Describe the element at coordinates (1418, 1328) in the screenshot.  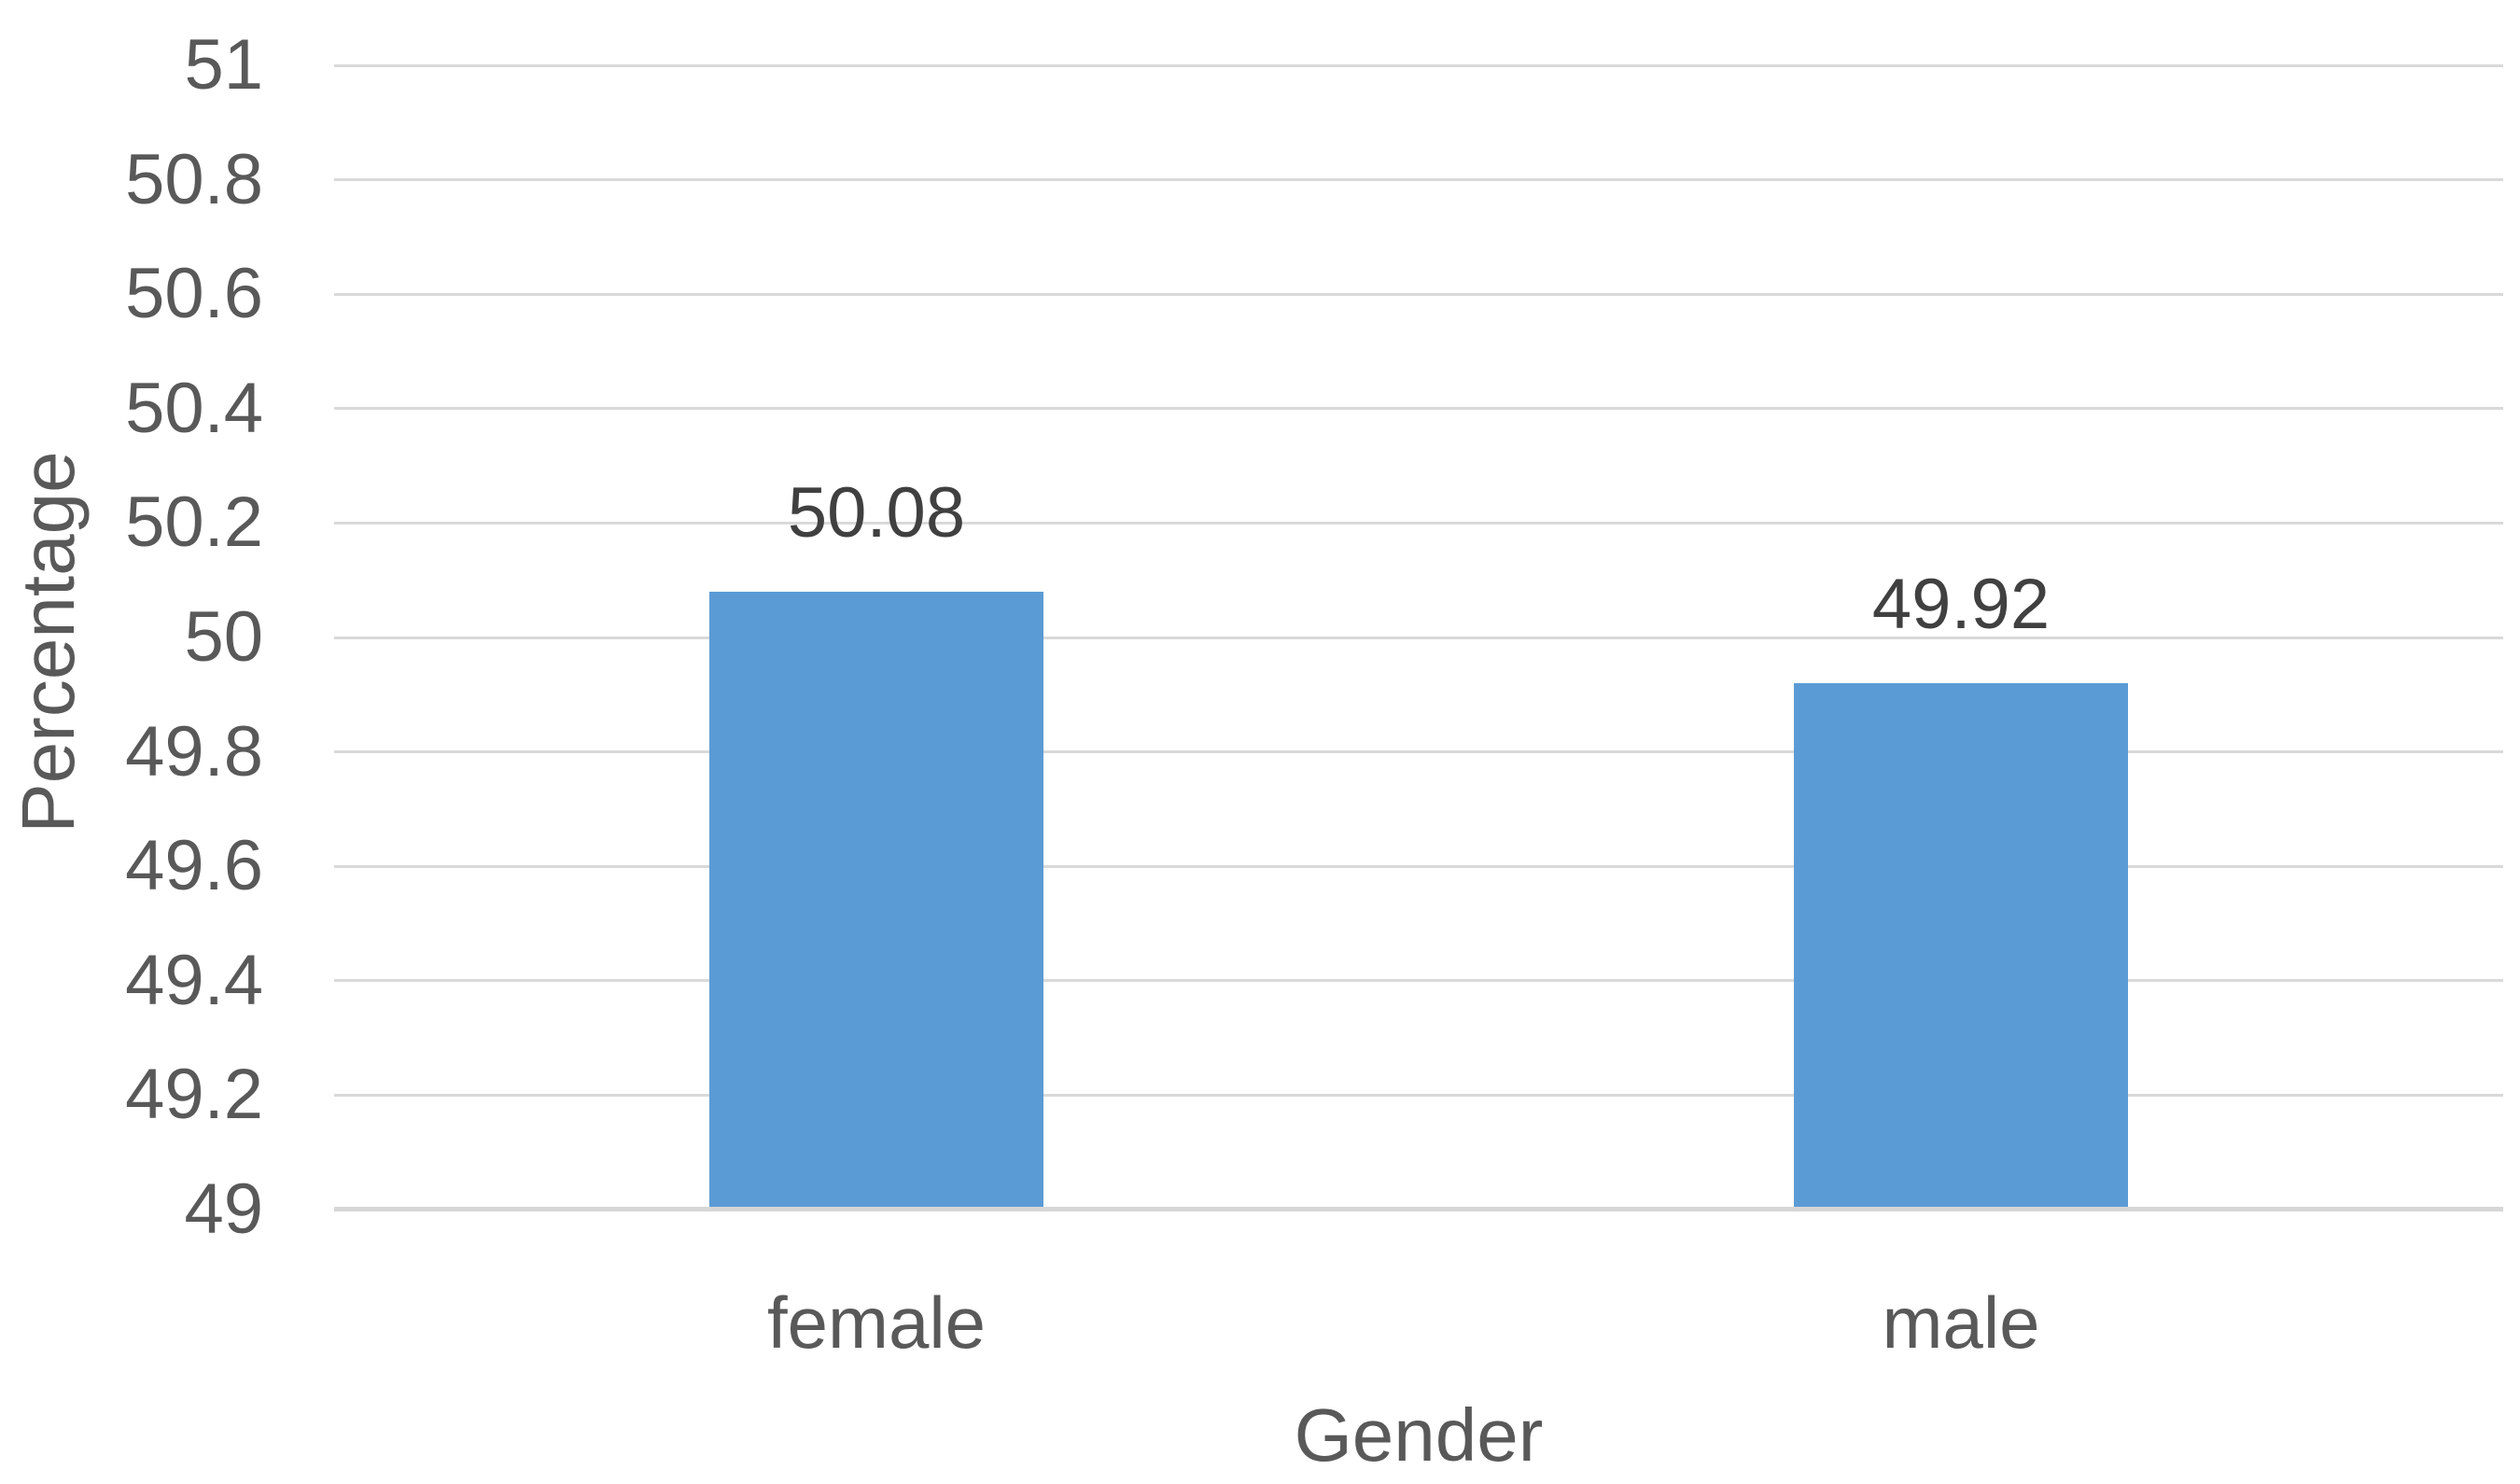
I see `x-axis-category-labels: female male` at that location.